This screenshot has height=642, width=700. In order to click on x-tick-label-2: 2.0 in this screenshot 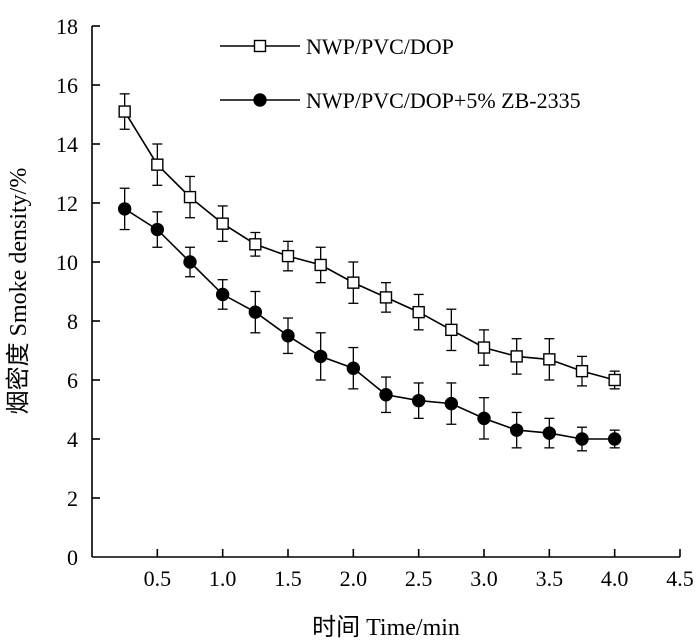, I will do `click(354, 578)`.